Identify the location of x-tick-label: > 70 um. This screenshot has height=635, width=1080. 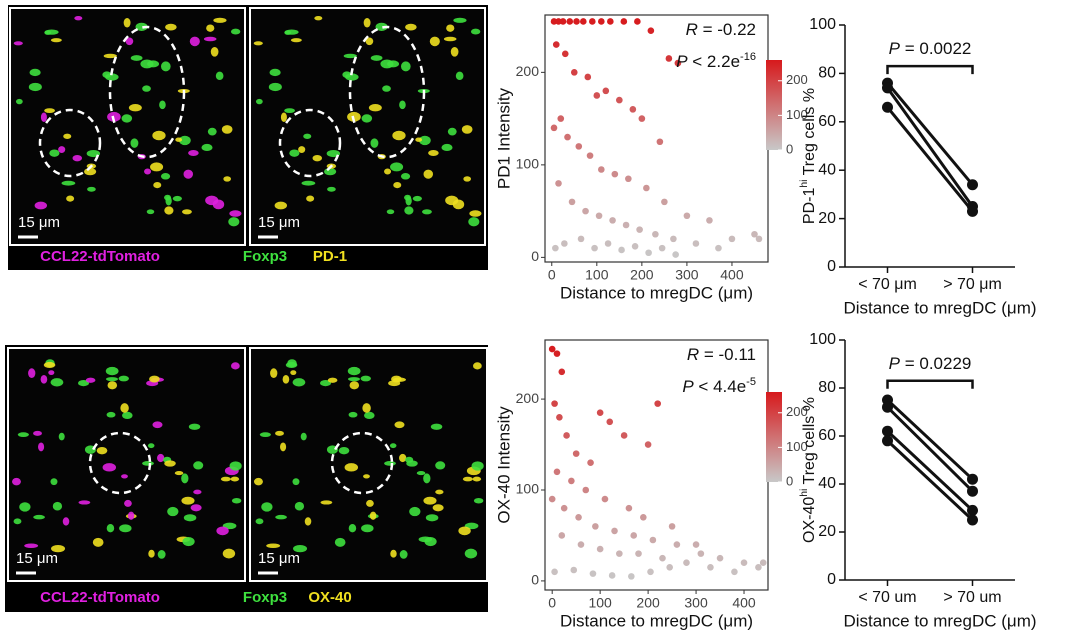
(972, 597).